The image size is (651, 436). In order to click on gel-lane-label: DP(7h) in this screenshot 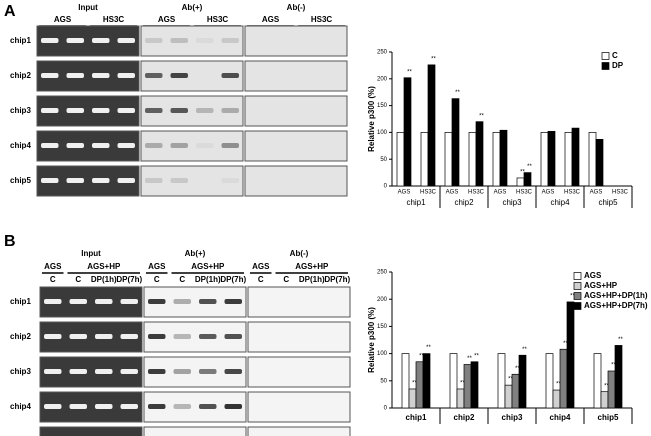, I will do `click(129, 279)`.